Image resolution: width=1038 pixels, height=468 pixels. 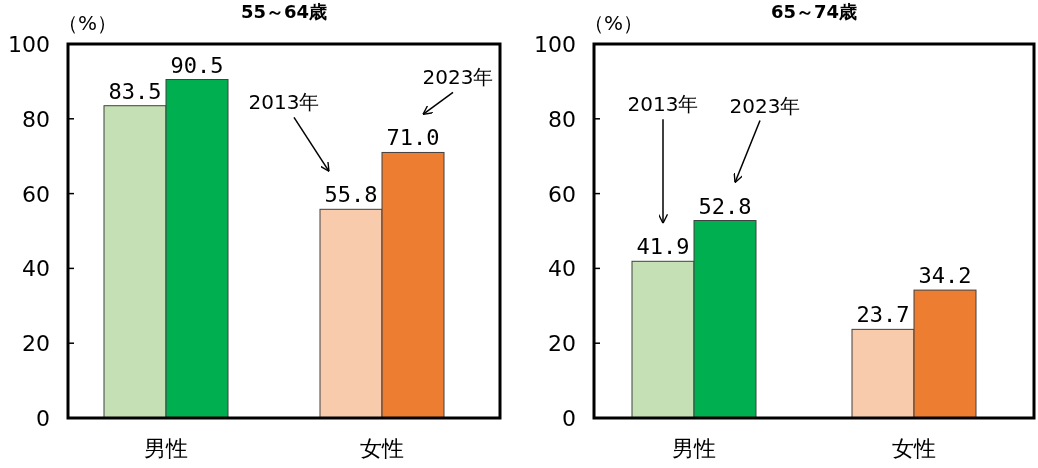 I want to click on data-label: 71.0, so click(x=413, y=138).